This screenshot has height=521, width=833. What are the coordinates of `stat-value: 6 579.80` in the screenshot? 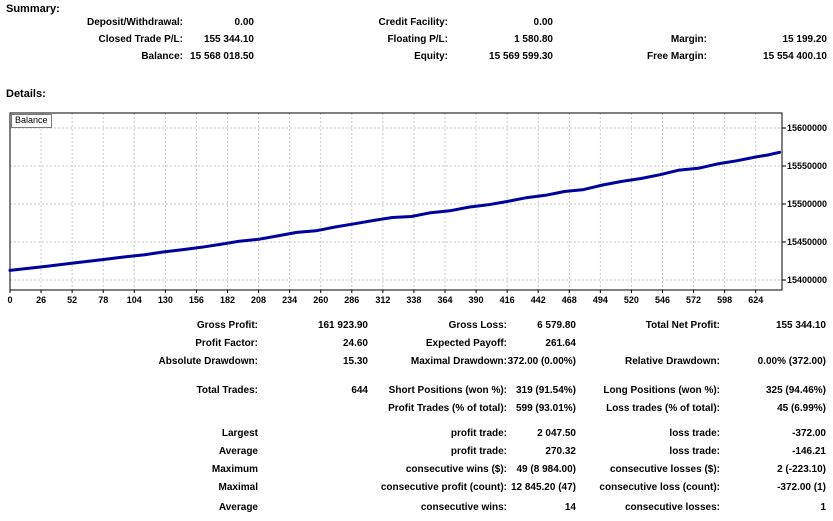 It's located at (556, 325).